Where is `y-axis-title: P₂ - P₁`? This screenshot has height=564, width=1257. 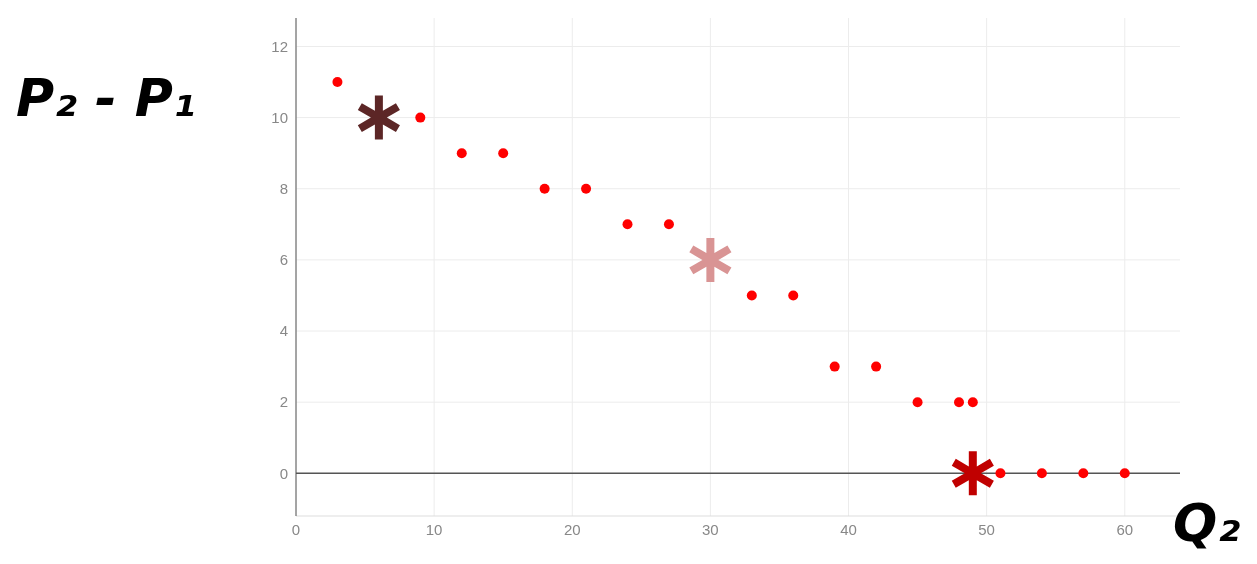 y-axis-title: P₂ - P₁ is located at coordinates (106, 98).